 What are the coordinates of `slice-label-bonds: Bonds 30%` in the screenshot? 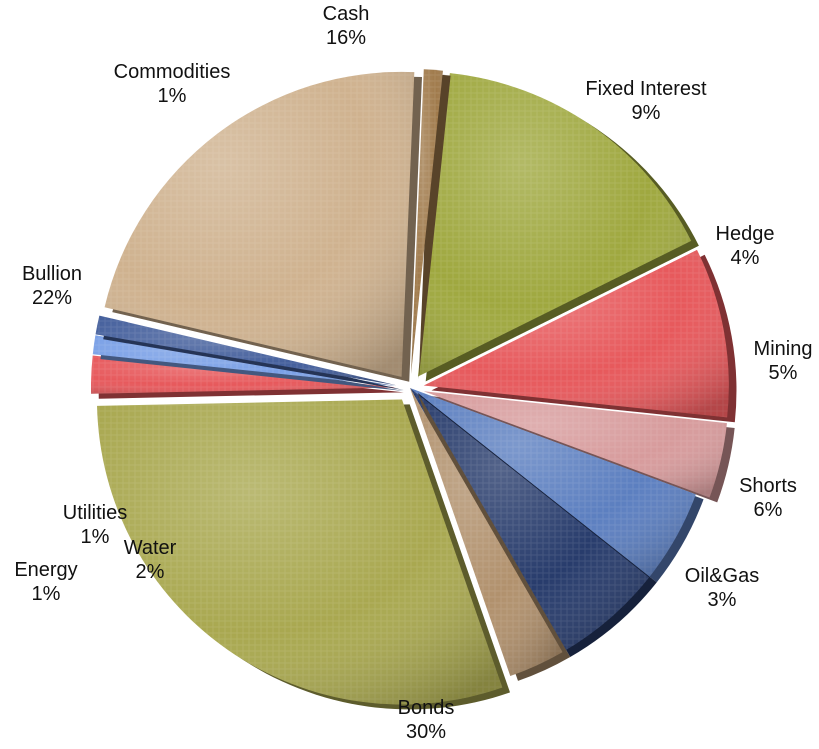 It's located at (426, 720).